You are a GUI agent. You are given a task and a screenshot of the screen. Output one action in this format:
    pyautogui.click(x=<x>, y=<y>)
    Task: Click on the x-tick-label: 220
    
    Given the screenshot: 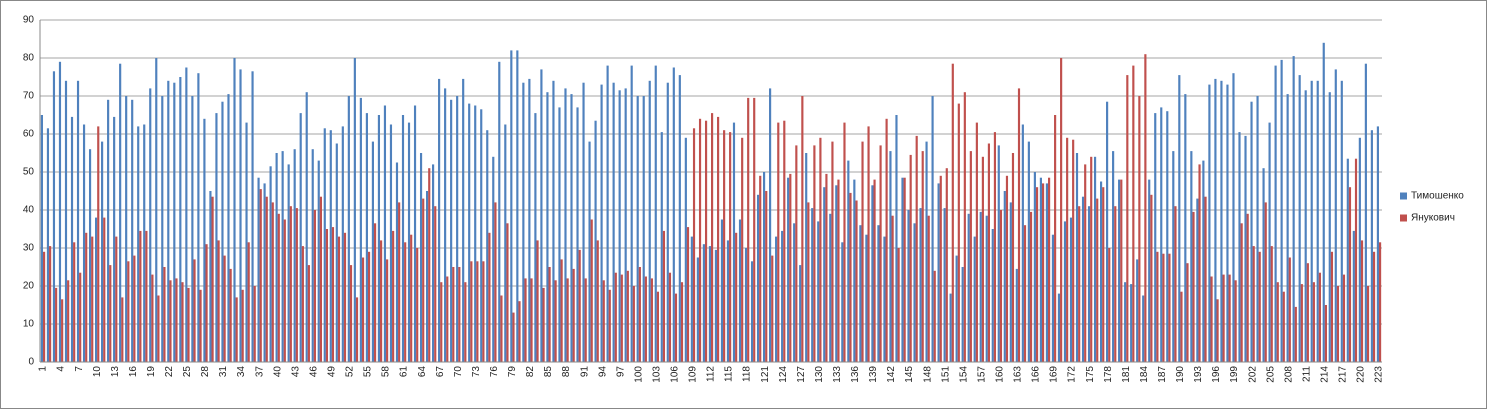 What is the action you would take?
    pyautogui.click(x=1361, y=374)
    